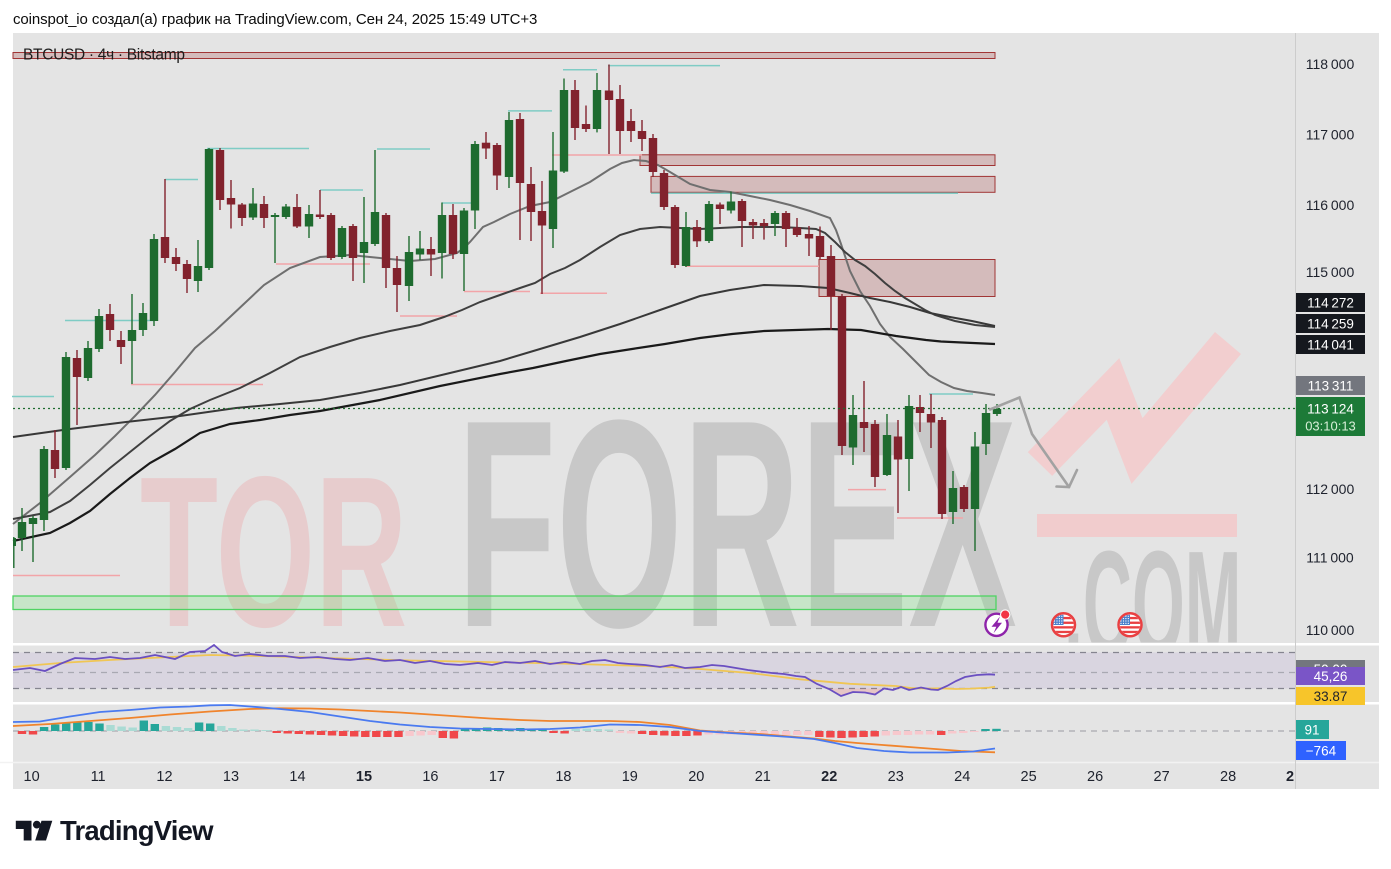  What do you see at coordinates (696, 777) in the screenshot?
I see `svg-text: 20` at bounding box center [696, 777].